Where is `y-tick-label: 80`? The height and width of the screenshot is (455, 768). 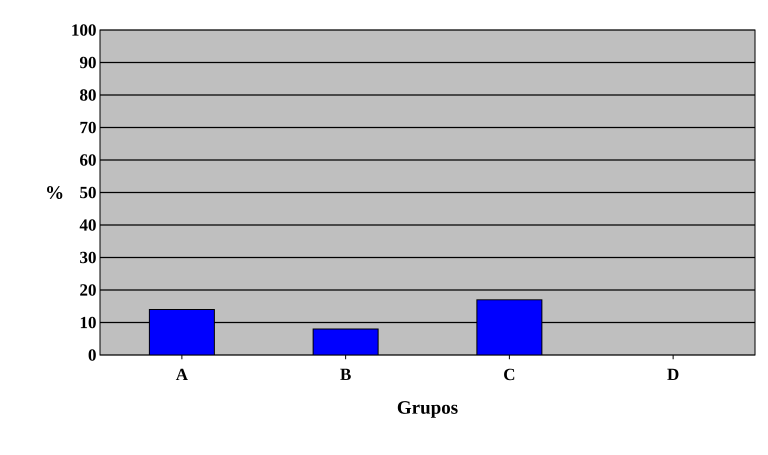
y-tick-label: 80 is located at coordinates (88, 95).